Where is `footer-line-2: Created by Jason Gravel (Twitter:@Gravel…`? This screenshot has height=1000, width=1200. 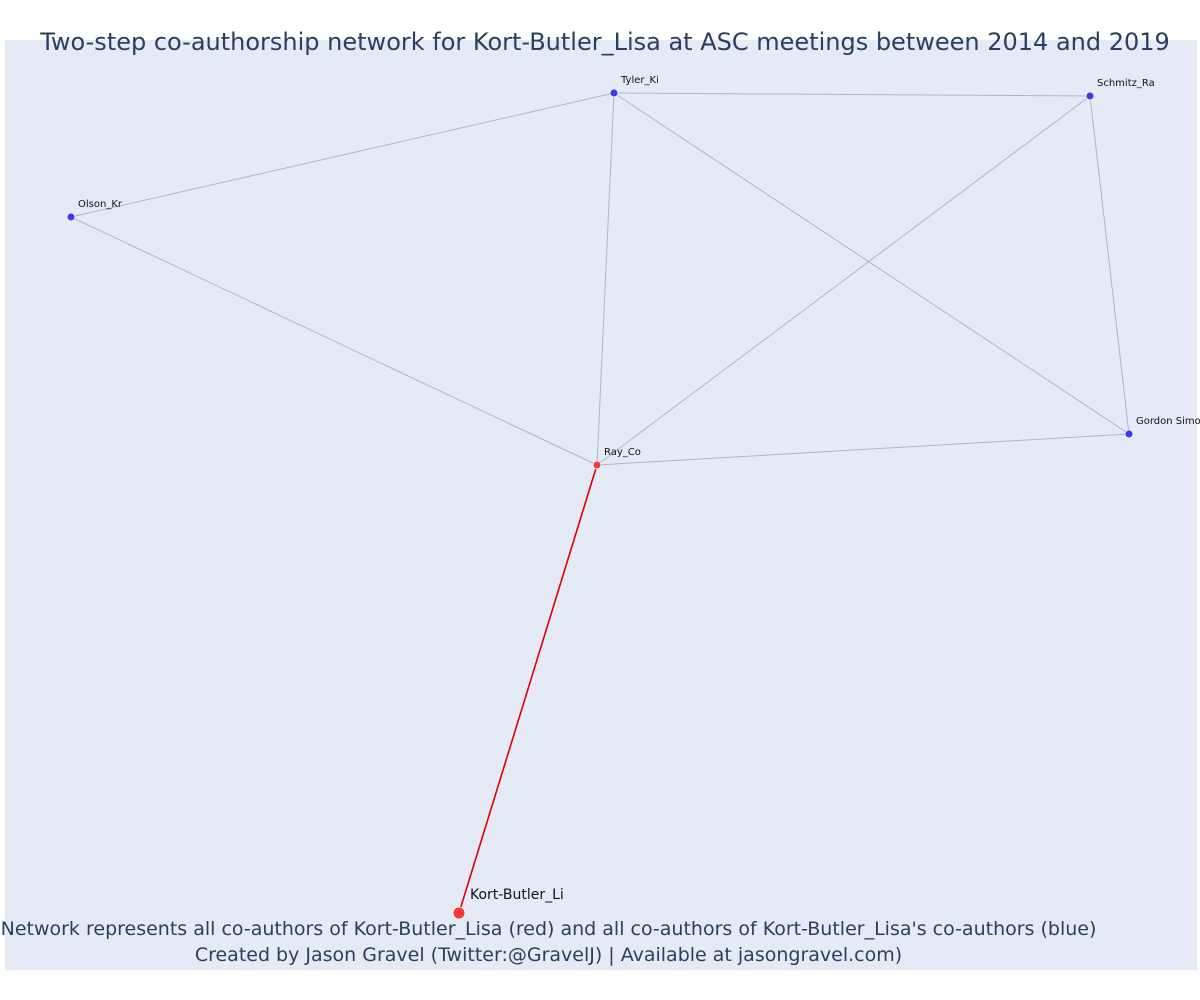 footer-line-2: Created by Jason Gravel (Twitter:@Gravel… is located at coordinates (548, 955).